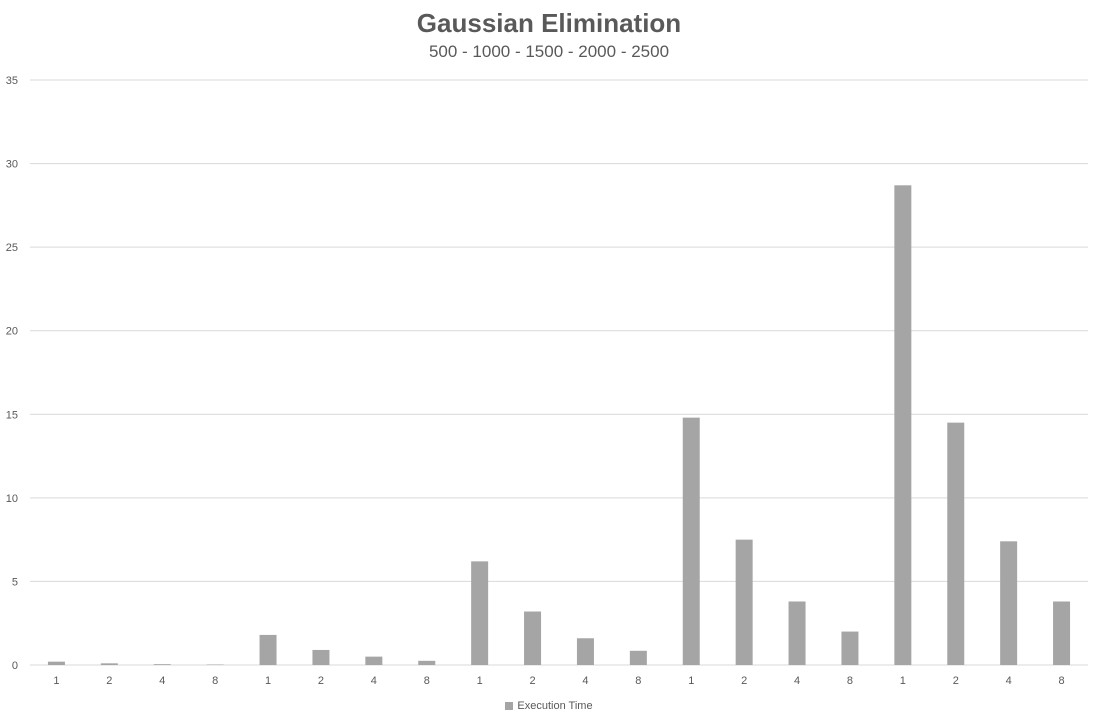 The height and width of the screenshot is (724, 1098). Describe the element at coordinates (12, 373) in the screenshot. I see `y-axis-ticks: 0 5 10 15 20 25 30 35` at that location.